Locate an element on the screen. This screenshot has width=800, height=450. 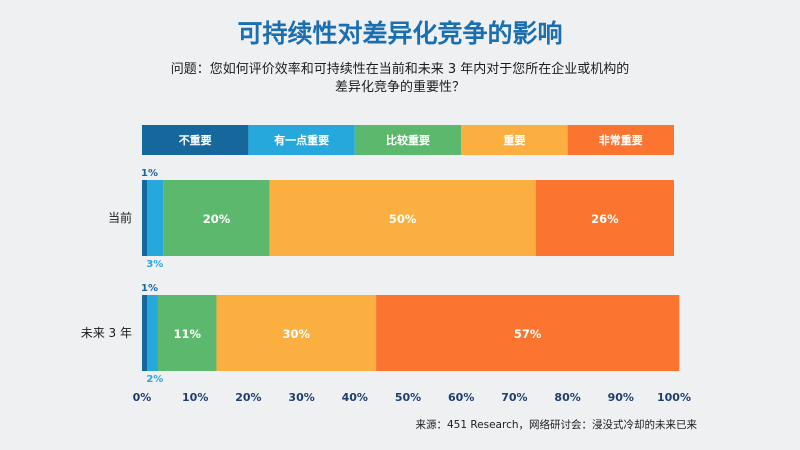
x-tick-6: 60% is located at coordinates (461, 397).